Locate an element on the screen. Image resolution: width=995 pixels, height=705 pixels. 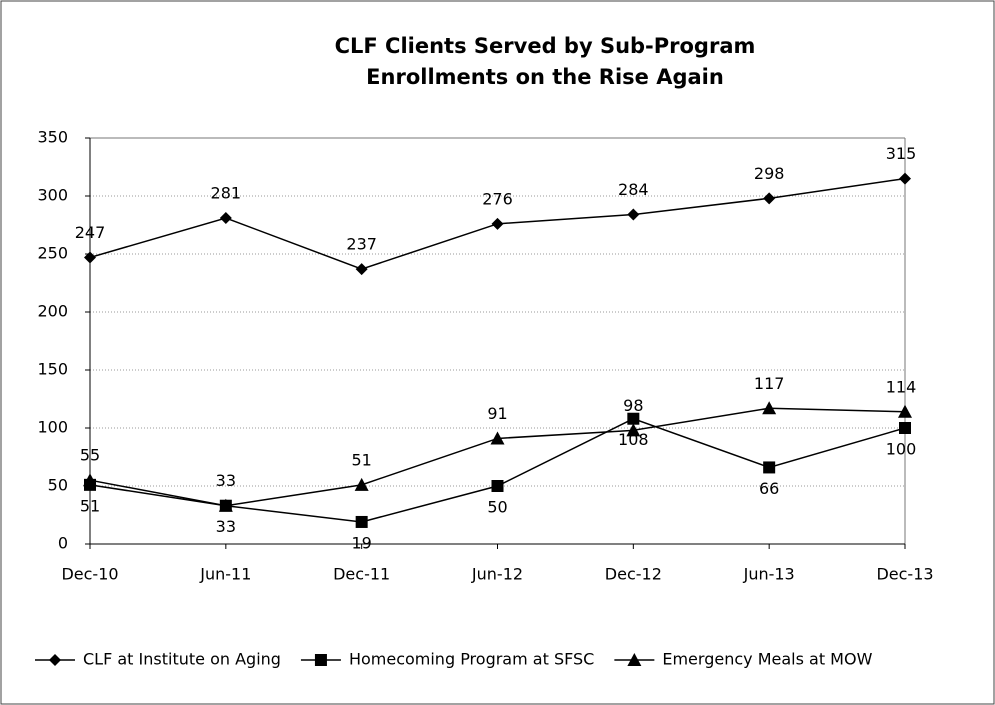
y-tick-label: 200 is located at coordinates (52, 311).